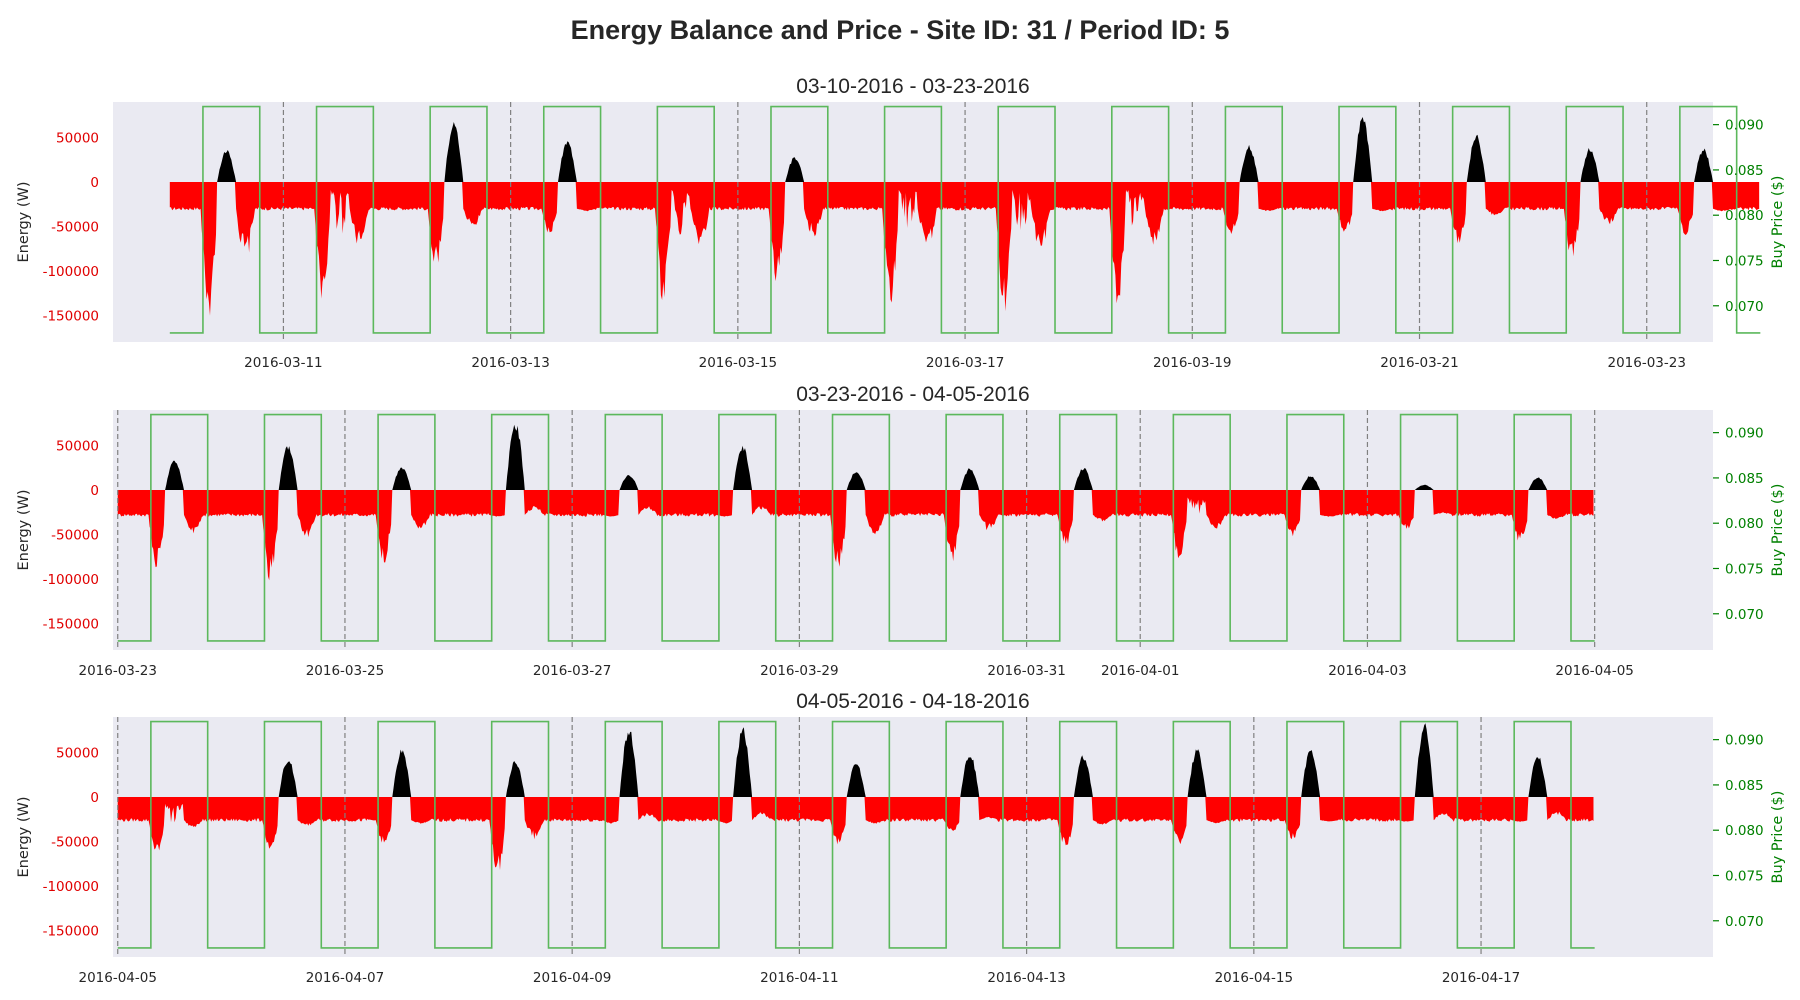 This screenshot has width=1800, height=1000. I want to click on chart1-x-tick-label: 2016-03-23, so click(1646, 363).